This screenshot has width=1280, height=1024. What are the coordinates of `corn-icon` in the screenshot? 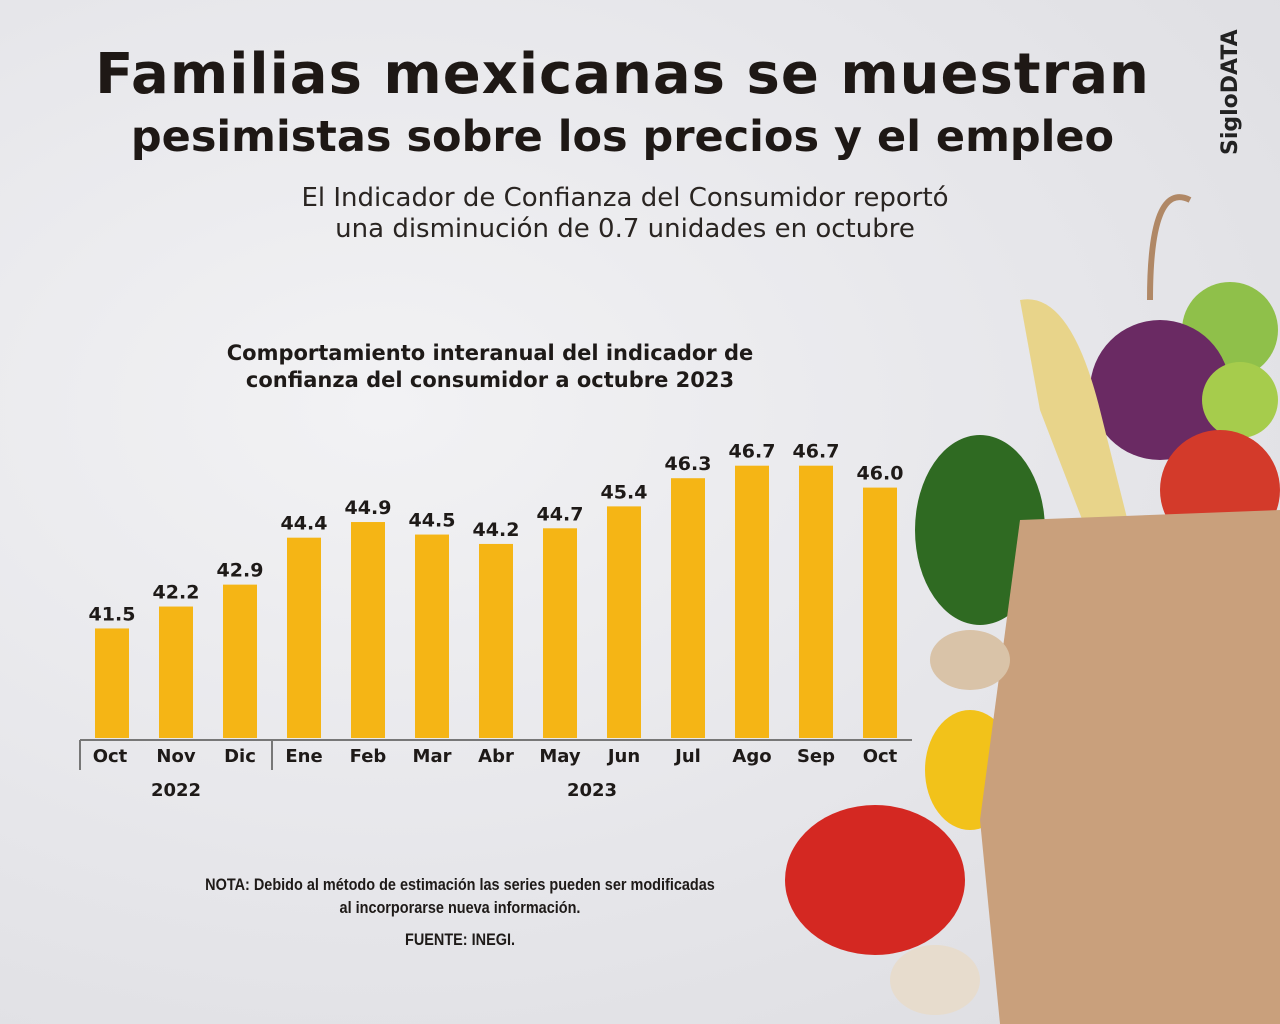 It's located at (1075, 419).